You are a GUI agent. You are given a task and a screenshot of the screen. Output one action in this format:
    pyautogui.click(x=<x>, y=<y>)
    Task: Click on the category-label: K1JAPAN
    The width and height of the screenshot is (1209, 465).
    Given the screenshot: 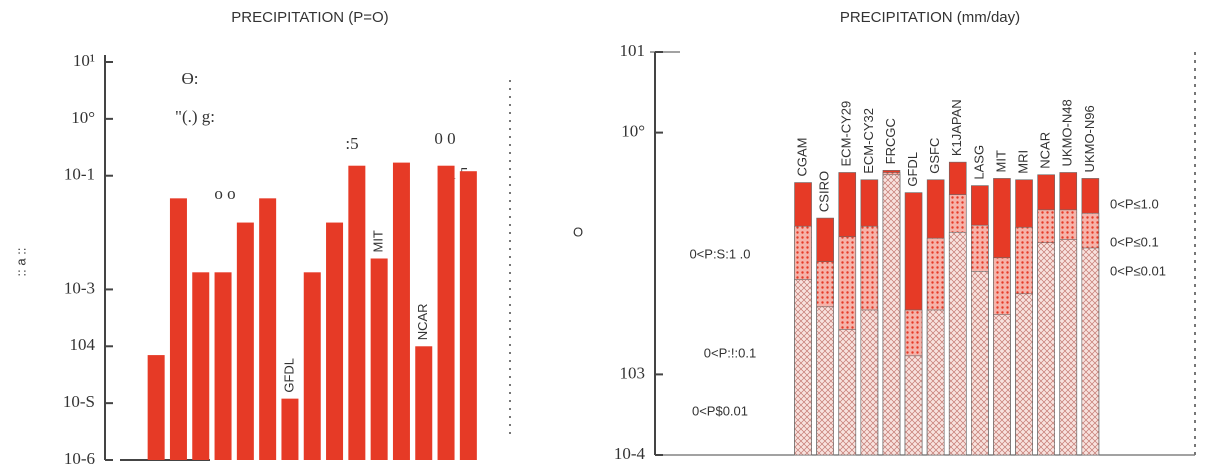 What is the action you would take?
    pyautogui.click(x=956, y=127)
    